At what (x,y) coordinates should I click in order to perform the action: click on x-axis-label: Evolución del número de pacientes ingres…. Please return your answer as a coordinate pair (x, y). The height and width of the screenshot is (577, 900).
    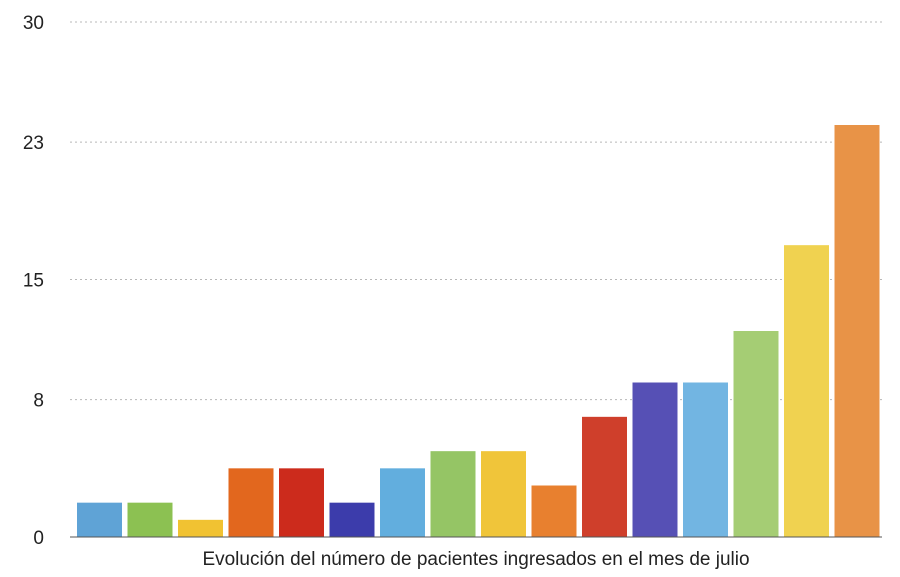
    Looking at the image, I should click on (475, 559).